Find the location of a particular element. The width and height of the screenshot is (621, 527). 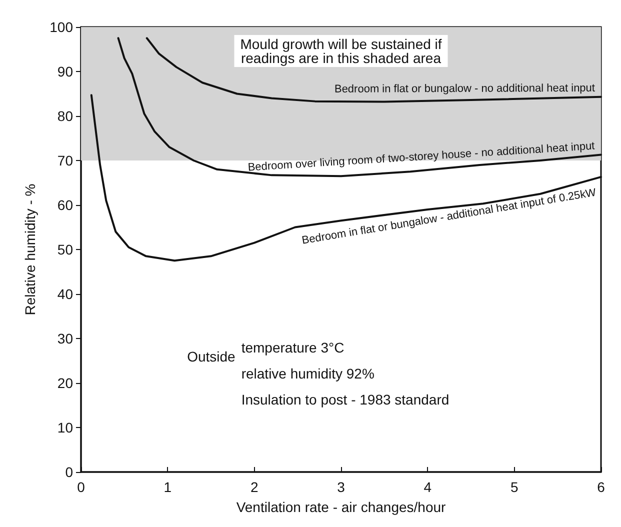

y-tick-label: 10 is located at coordinates (65, 428).